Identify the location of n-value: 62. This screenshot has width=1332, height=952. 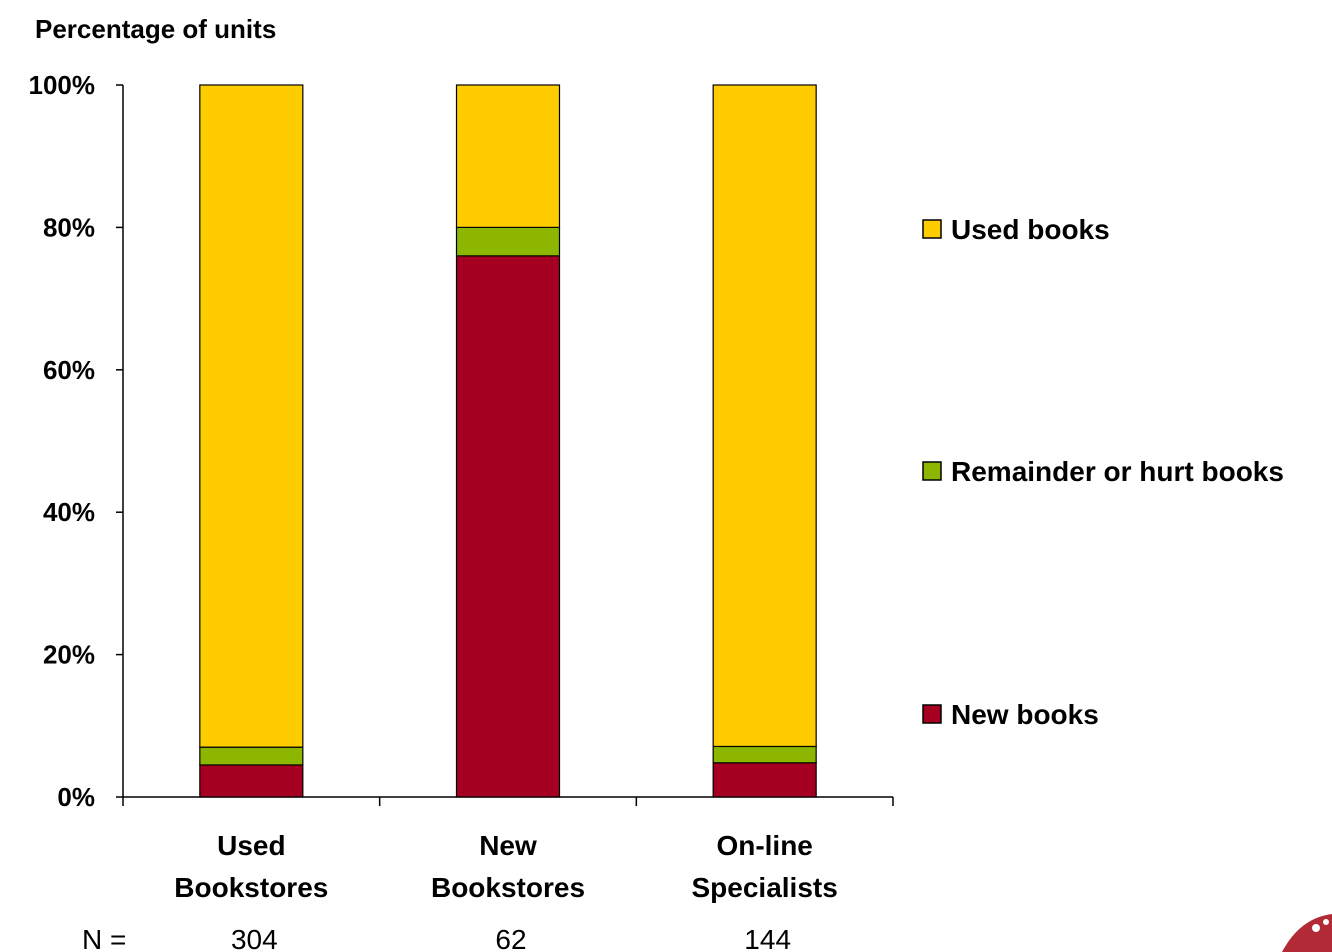
(510, 938).